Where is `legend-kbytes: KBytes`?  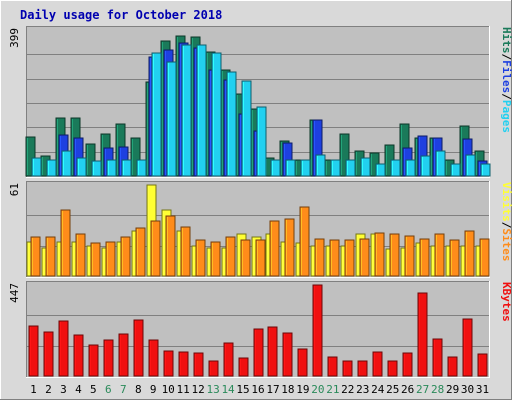 legend-kbytes: KBytes is located at coordinates (506, 302).